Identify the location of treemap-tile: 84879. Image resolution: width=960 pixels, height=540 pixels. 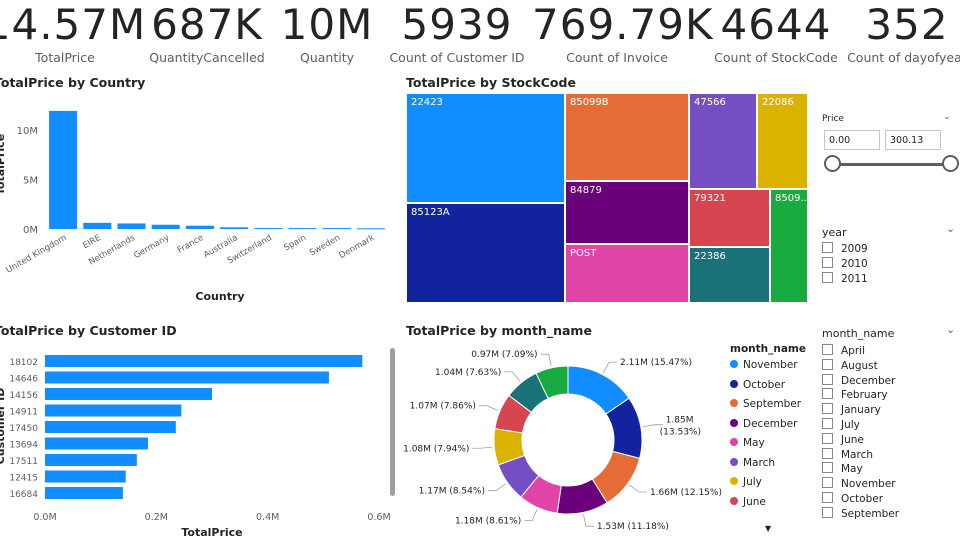
(627, 212).